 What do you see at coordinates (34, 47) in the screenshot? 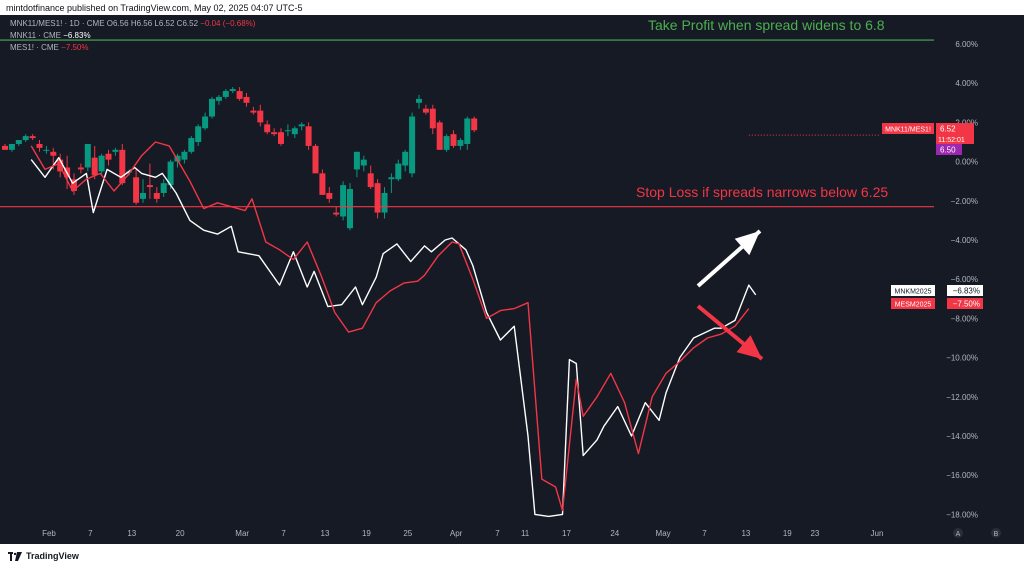
I see `legend-line2-symbol: MES1! · CME` at bounding box center [34, 47].